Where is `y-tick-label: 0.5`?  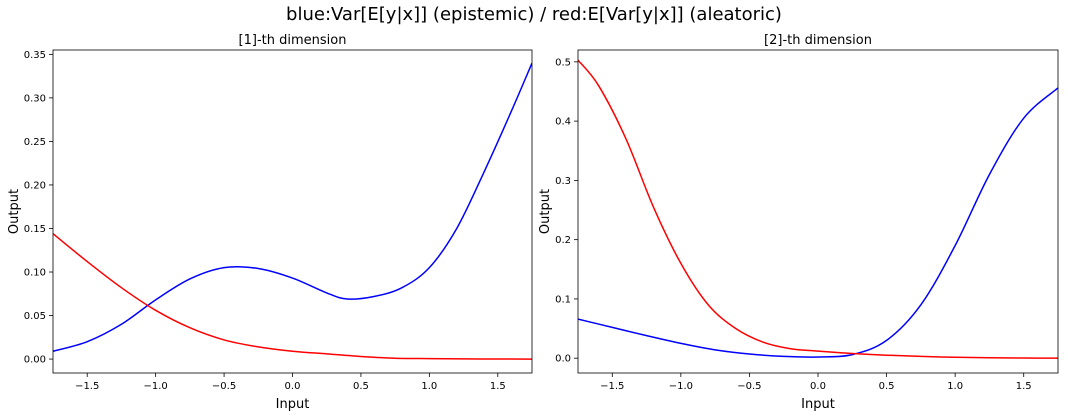 y-tick-label: 0.5 is located at coordinates (563, 62).